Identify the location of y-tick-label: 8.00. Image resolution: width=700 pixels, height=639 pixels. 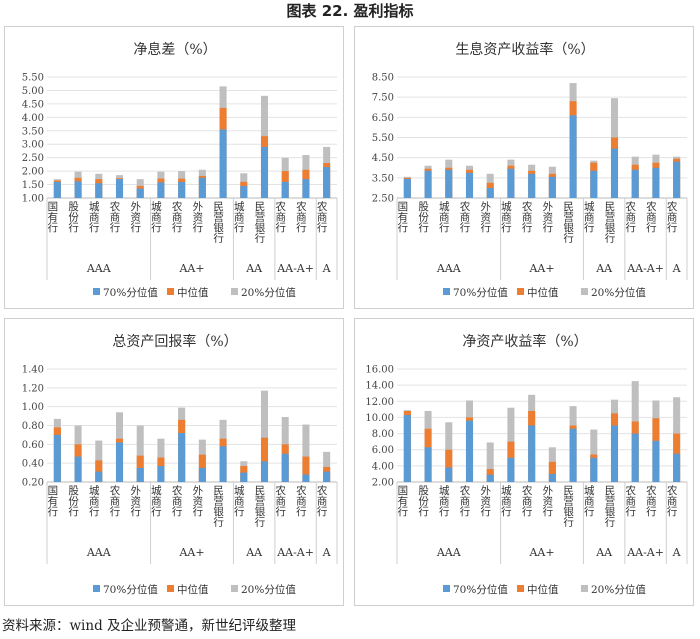
(383, 434).